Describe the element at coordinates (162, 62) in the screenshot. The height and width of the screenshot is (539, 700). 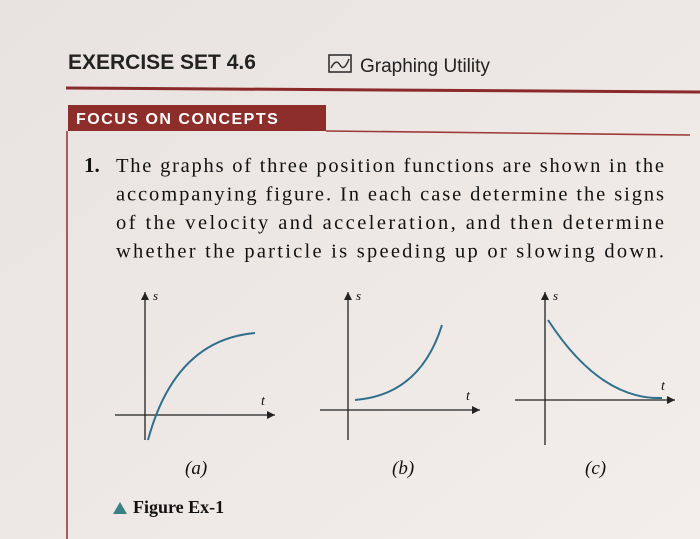
I see `exercise-title: EXERCISE SET 4.6` at that location.